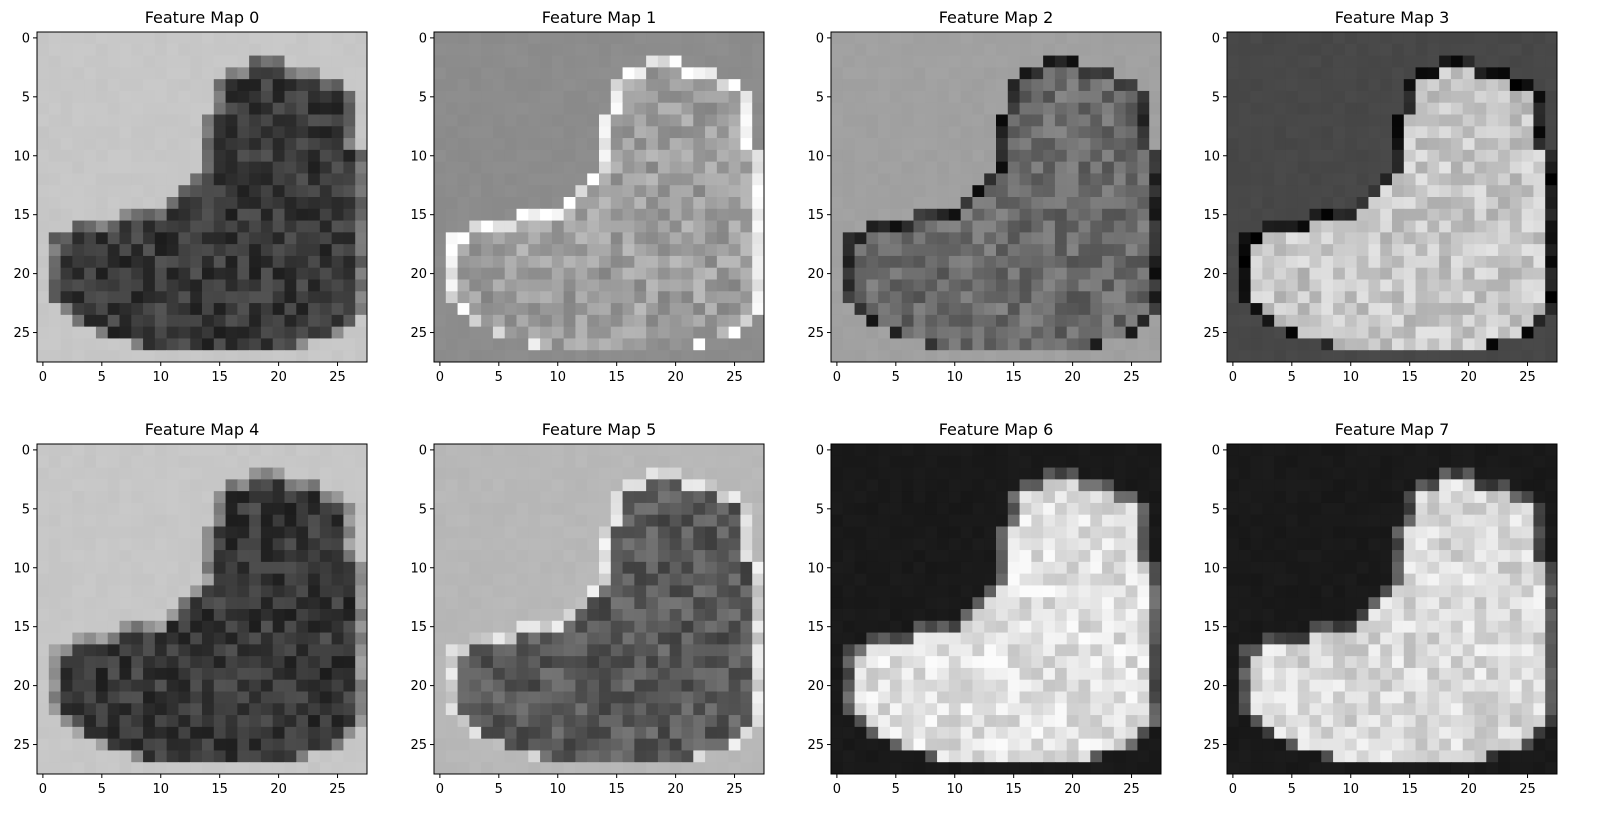  What do you see at coordinates (337, 789) in the screenshot?
I see `x-tick-label: 25` at bounding box center [337, 789].